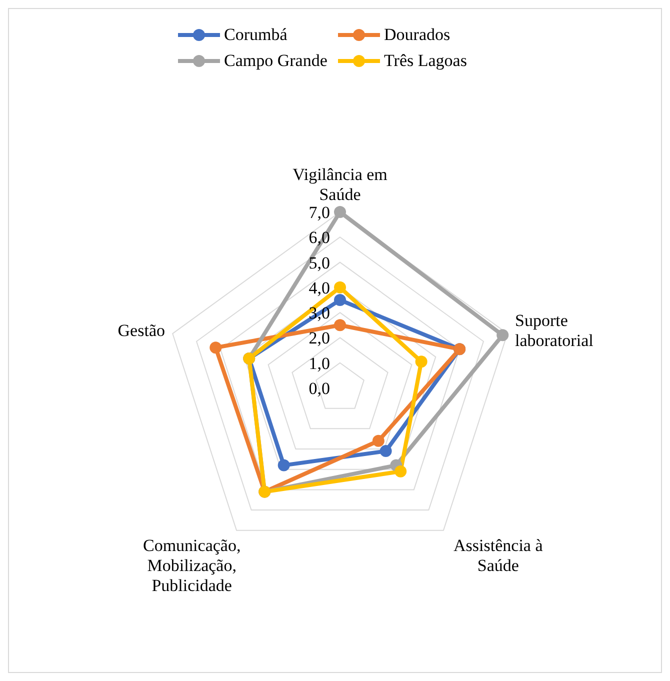 This screenshot has height=681, width=670. Describe the element at coordinates (417, 35) in the screenshot. I see `legend-label: Dourados` at that location.